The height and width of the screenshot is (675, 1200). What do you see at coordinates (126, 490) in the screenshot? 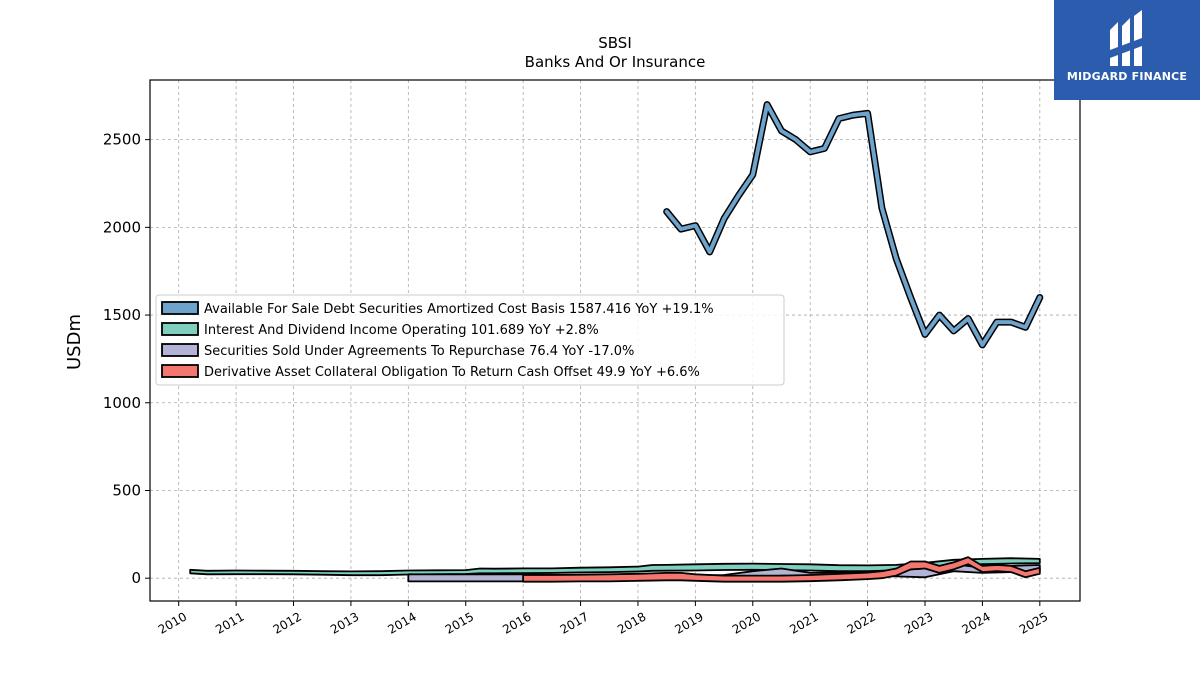
I see `y-tick-label: 500` at bounding box center [126, 490].